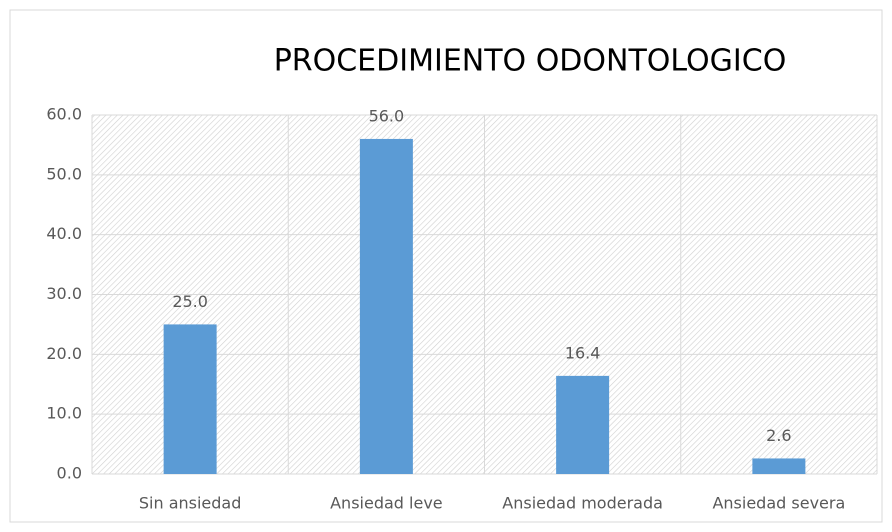  I want to click on x-tick-label: Sin ansiedad, so click(190, 503).